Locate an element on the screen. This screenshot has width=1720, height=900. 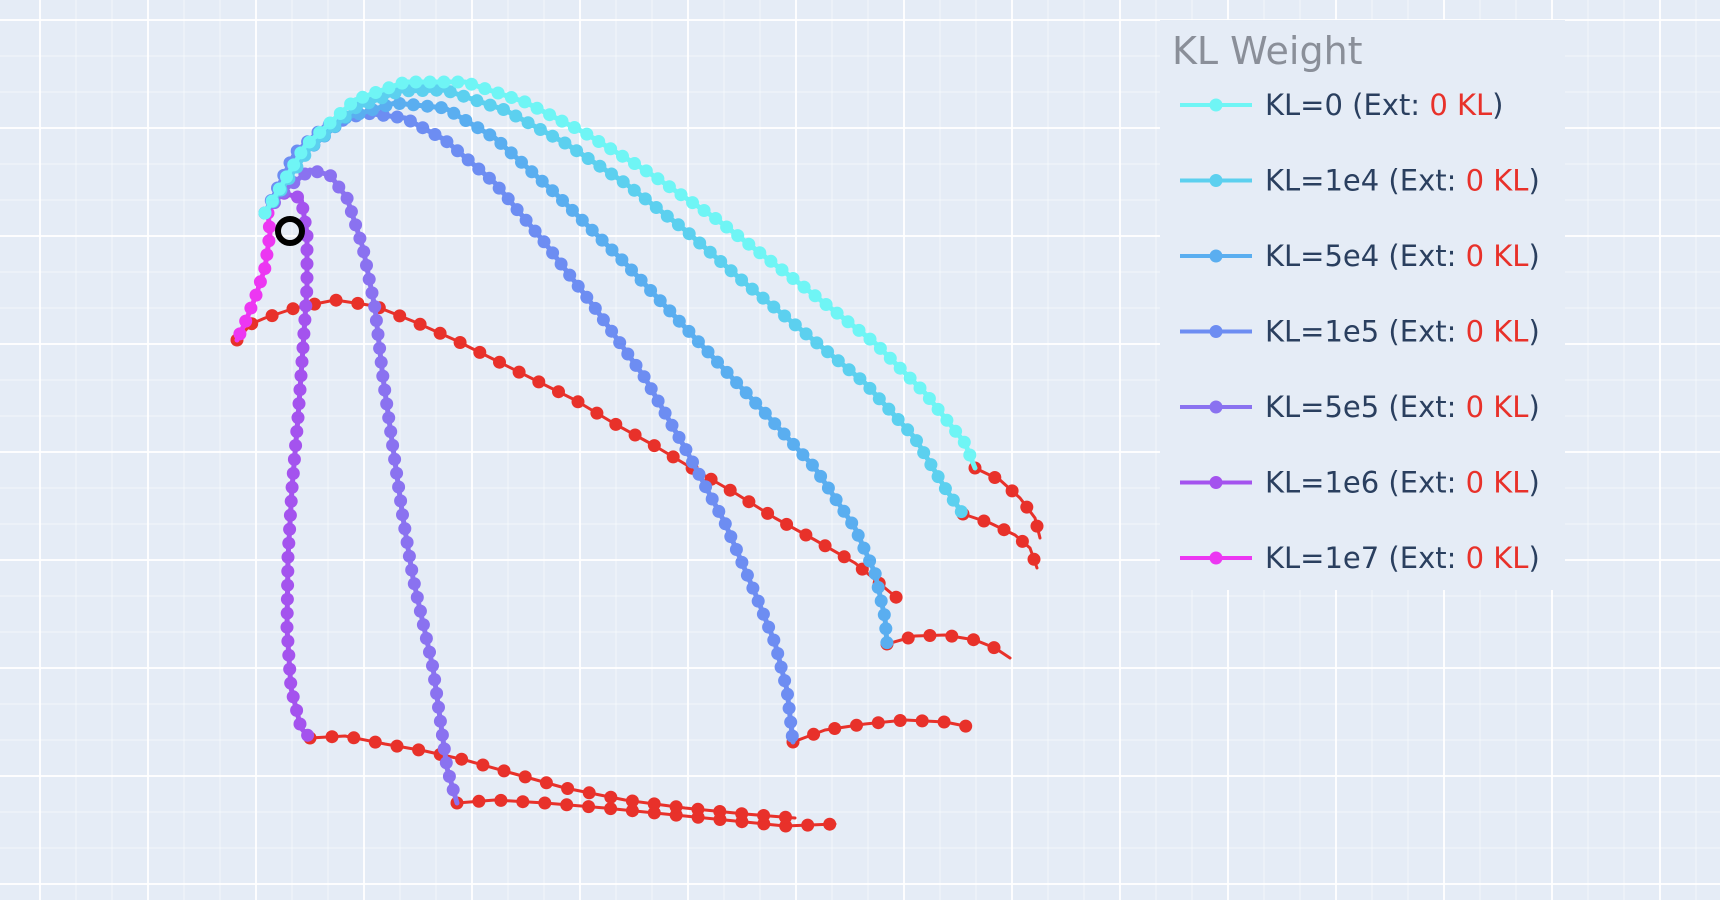
legend-item: KL=0 (Ext: 0 KL) is located at coordinates (1341, 105).